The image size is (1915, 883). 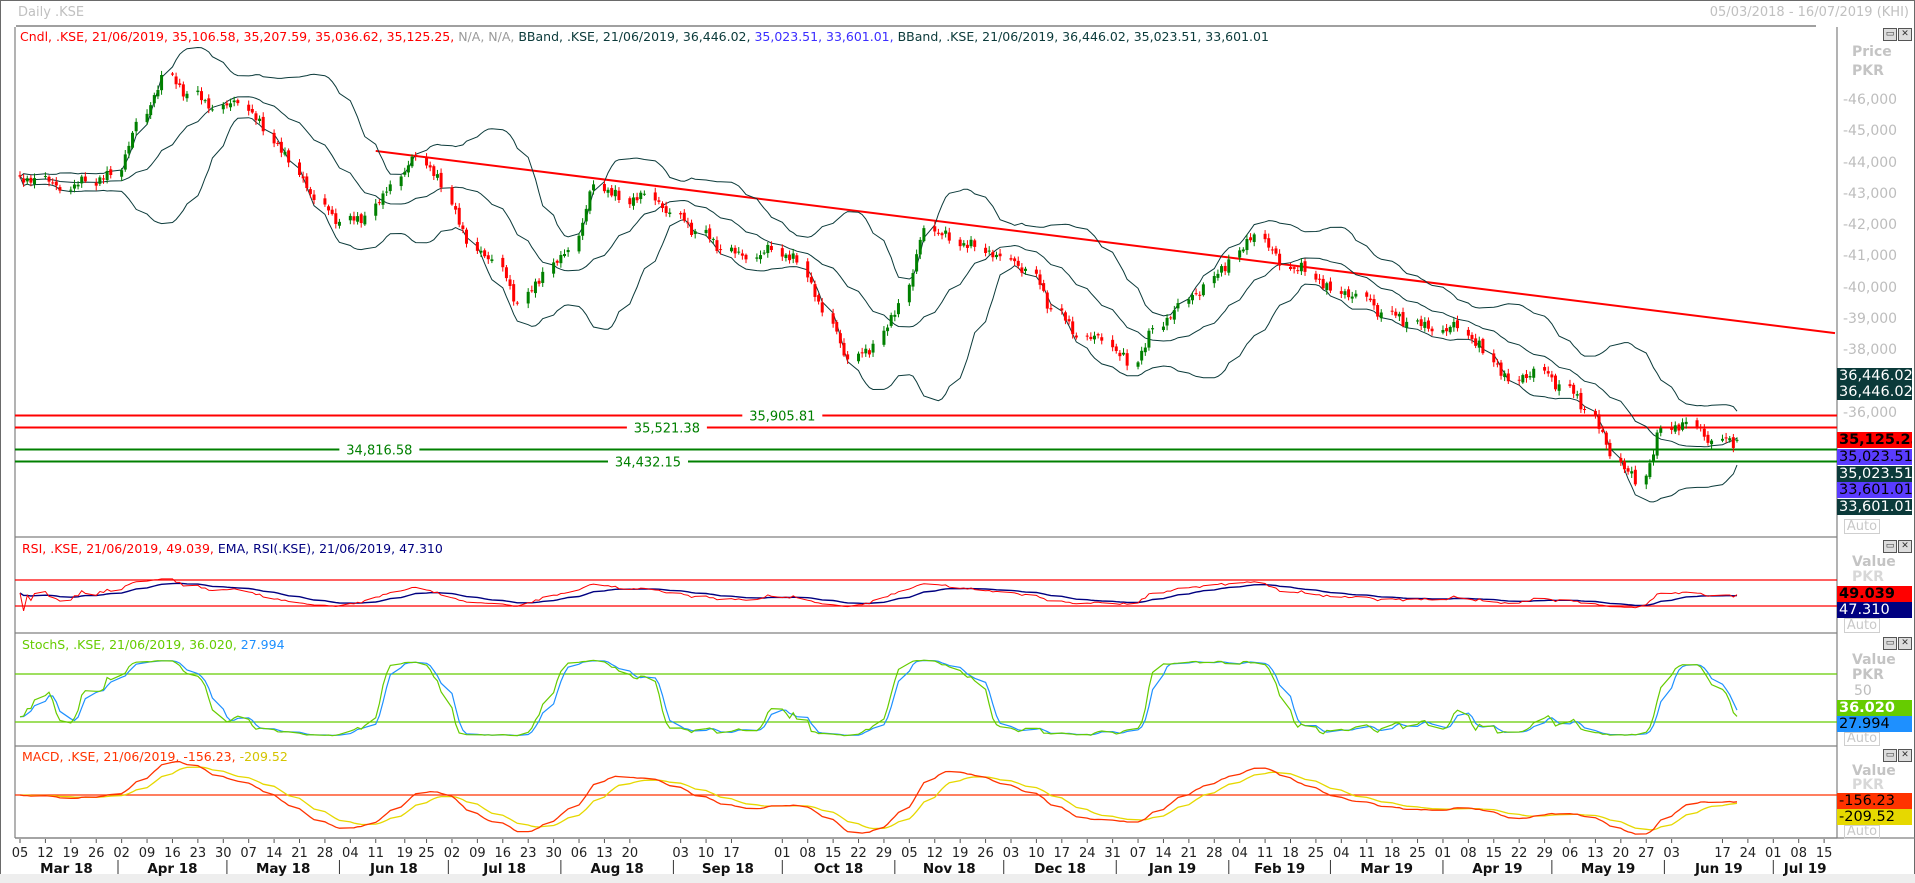 What do you see at coordinates (1905, 643) in the screenshot?
I see `stoch-pane-close-icon: ✕` at bounding box center [1905, 643].